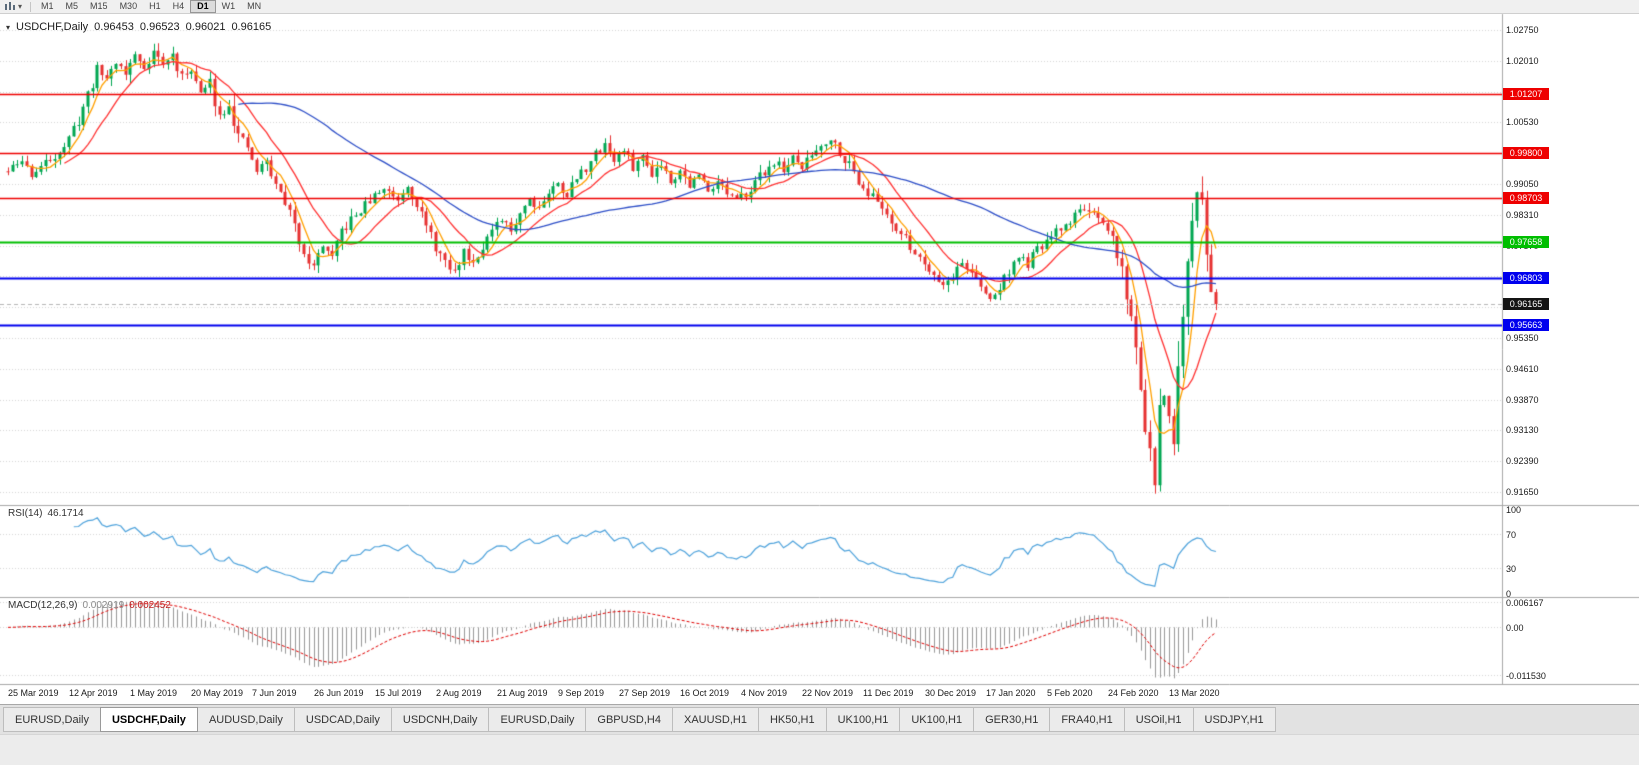 Image resolution: width=1639 pixels, height=765 pixels. I want to click on timeframe-button-mn: MN, so click(254, 6).